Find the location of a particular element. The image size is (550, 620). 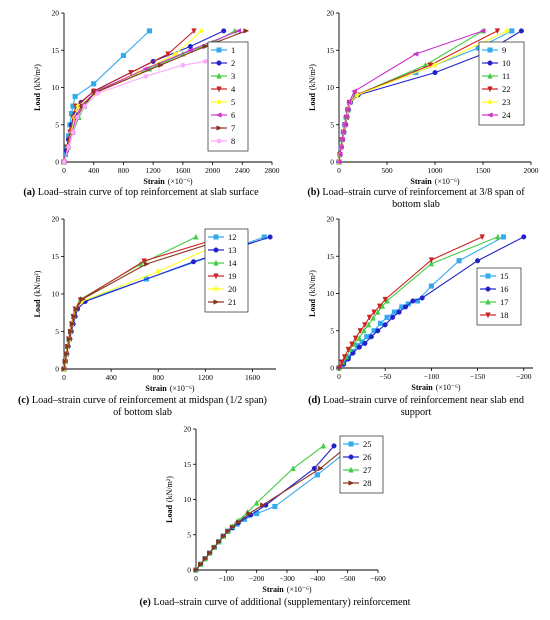

legend-d: 15 16 17 18 is located at coordinates (499, 296).